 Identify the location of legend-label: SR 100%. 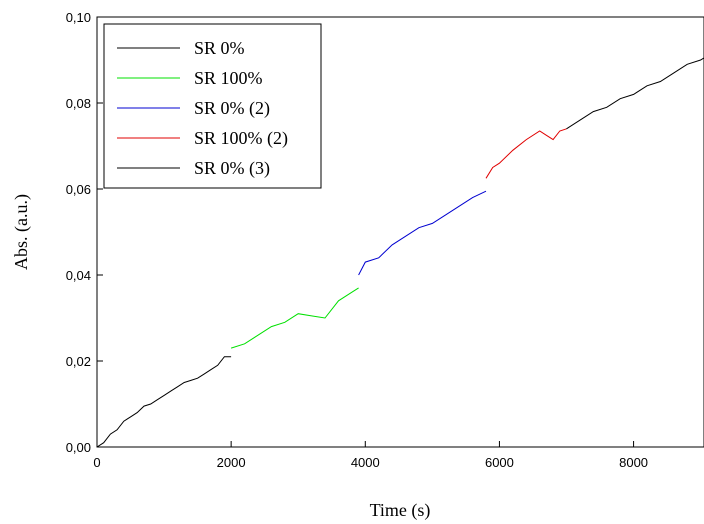
(228, 78).